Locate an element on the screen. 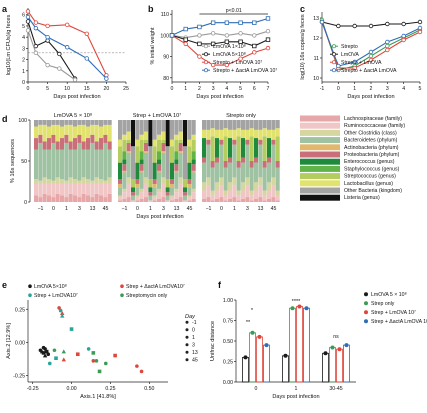 The width and height of the screenshot is (427, 413). panel-e-legend-marker is located at coordinates (122, 295).